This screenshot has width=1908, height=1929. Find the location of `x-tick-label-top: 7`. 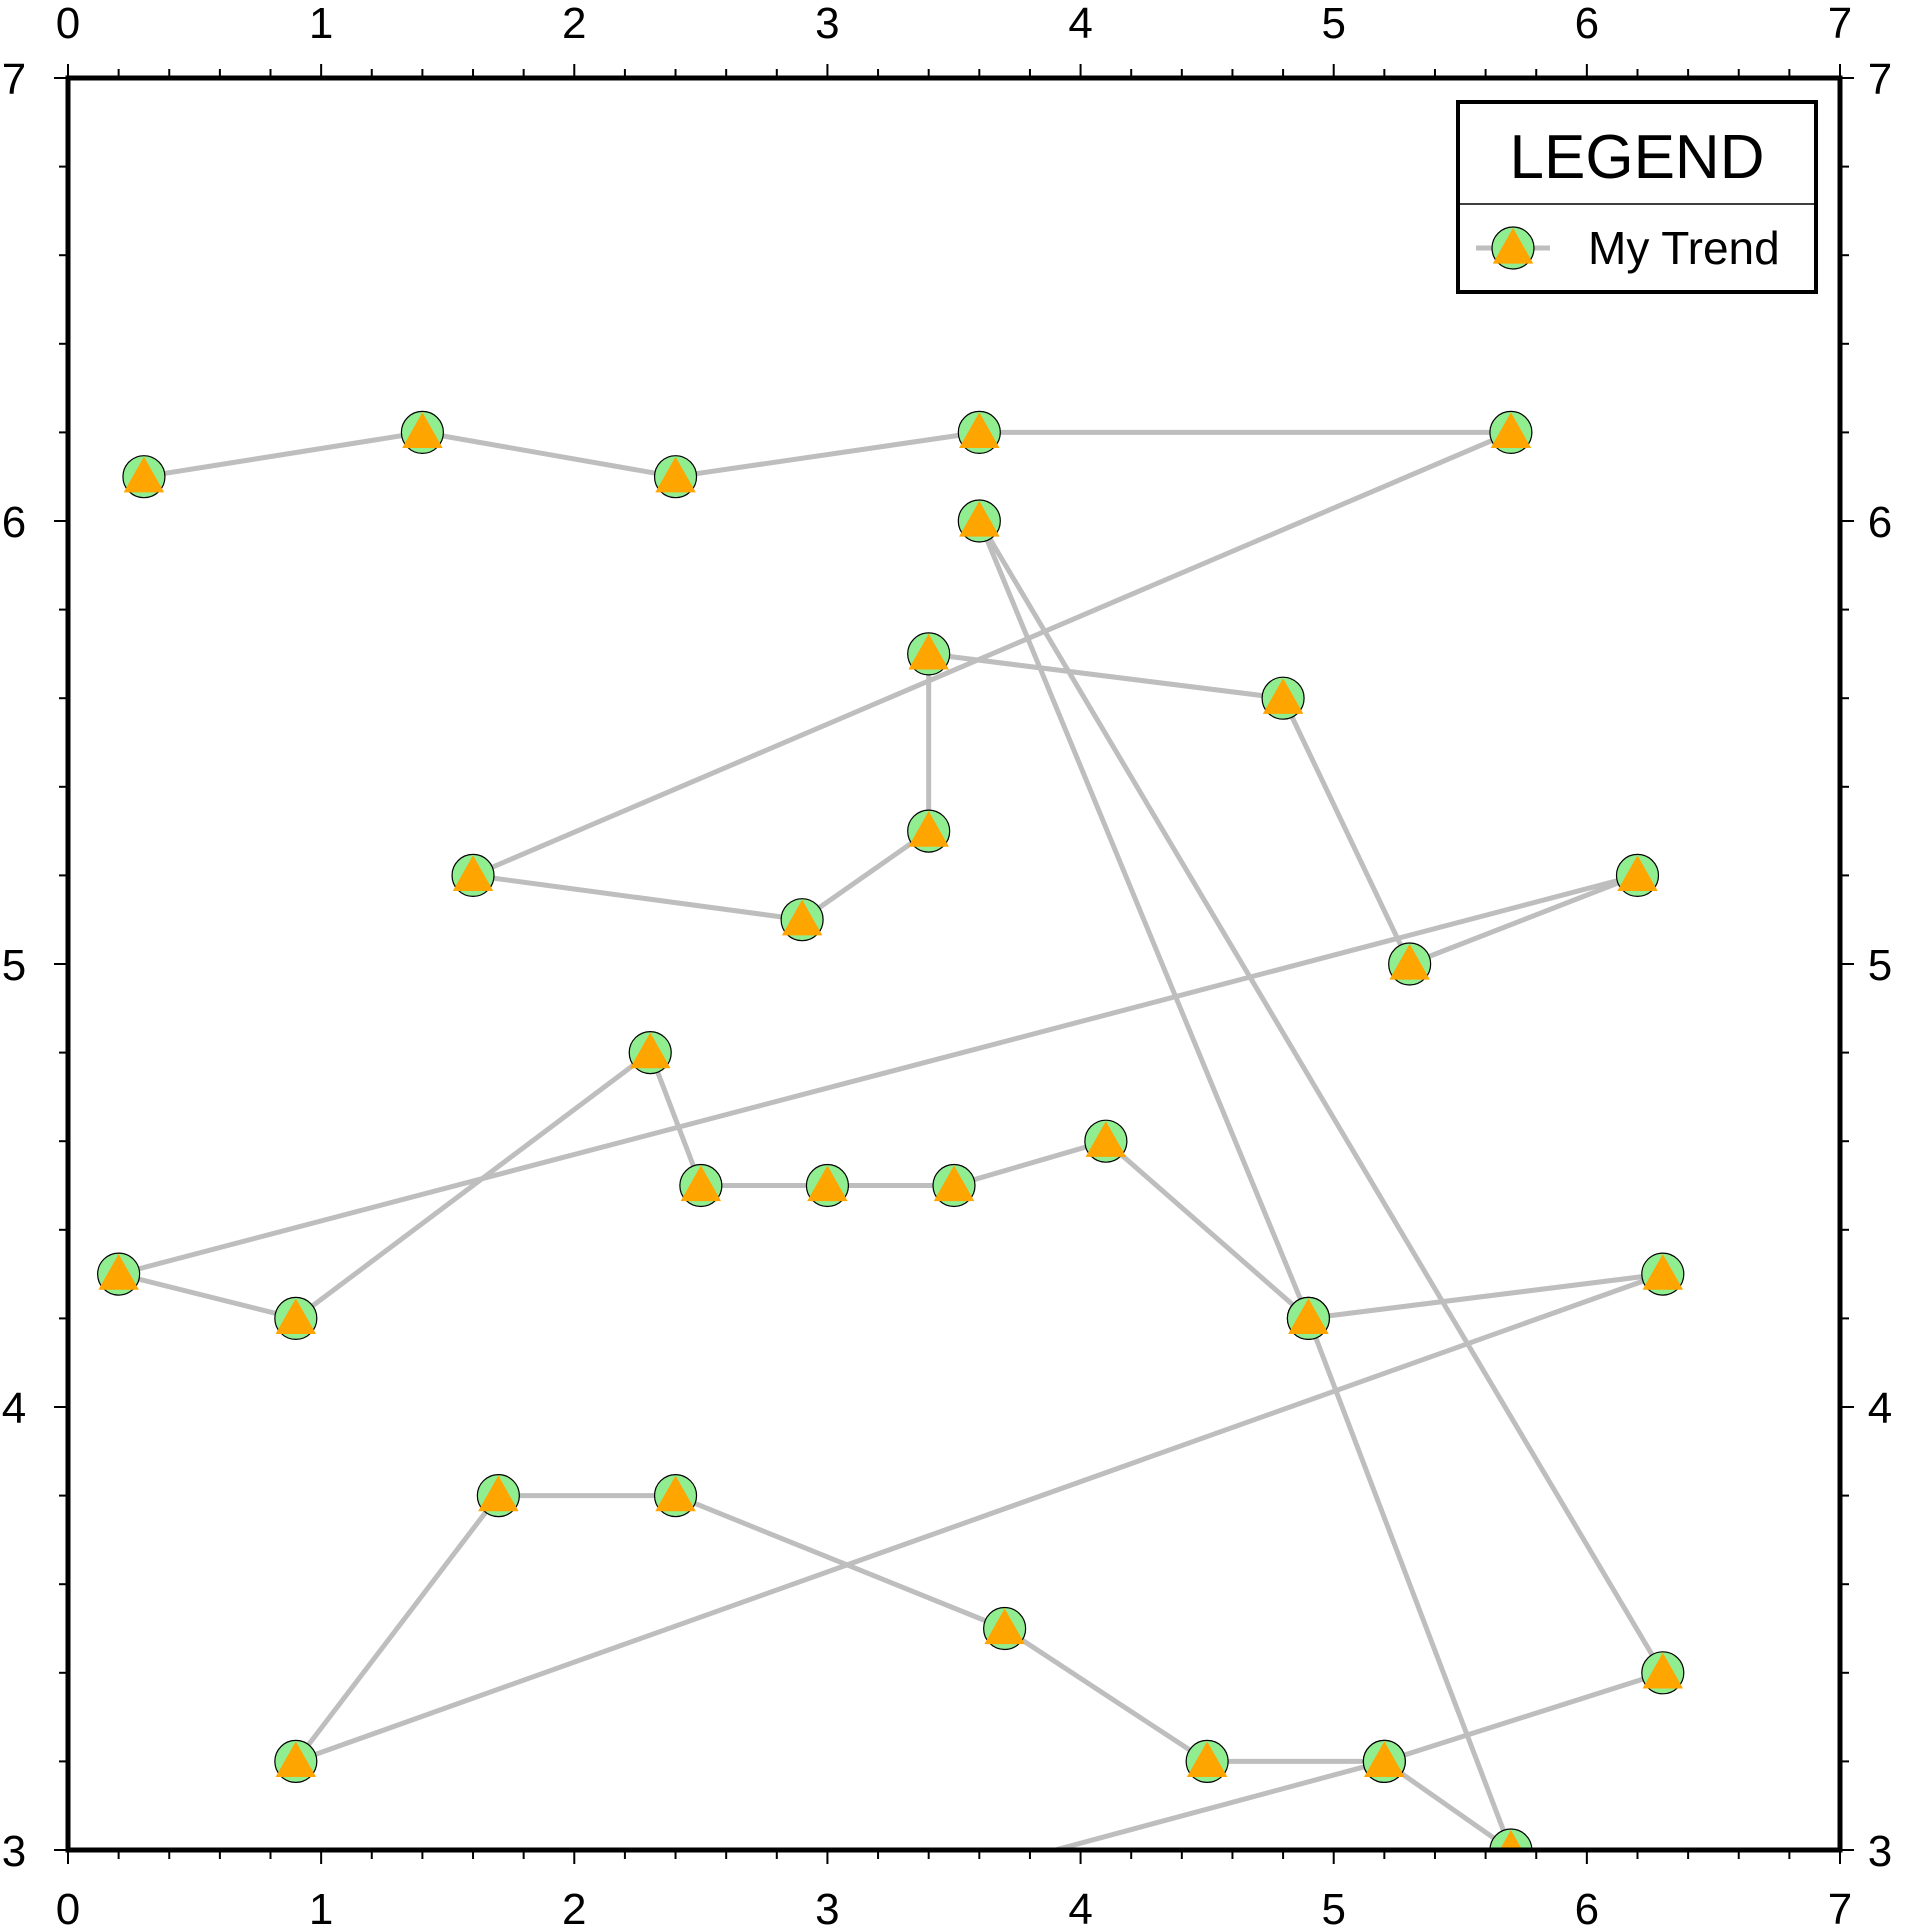

x-tick-label-top: 7 is located at coordinates (1840, 24).